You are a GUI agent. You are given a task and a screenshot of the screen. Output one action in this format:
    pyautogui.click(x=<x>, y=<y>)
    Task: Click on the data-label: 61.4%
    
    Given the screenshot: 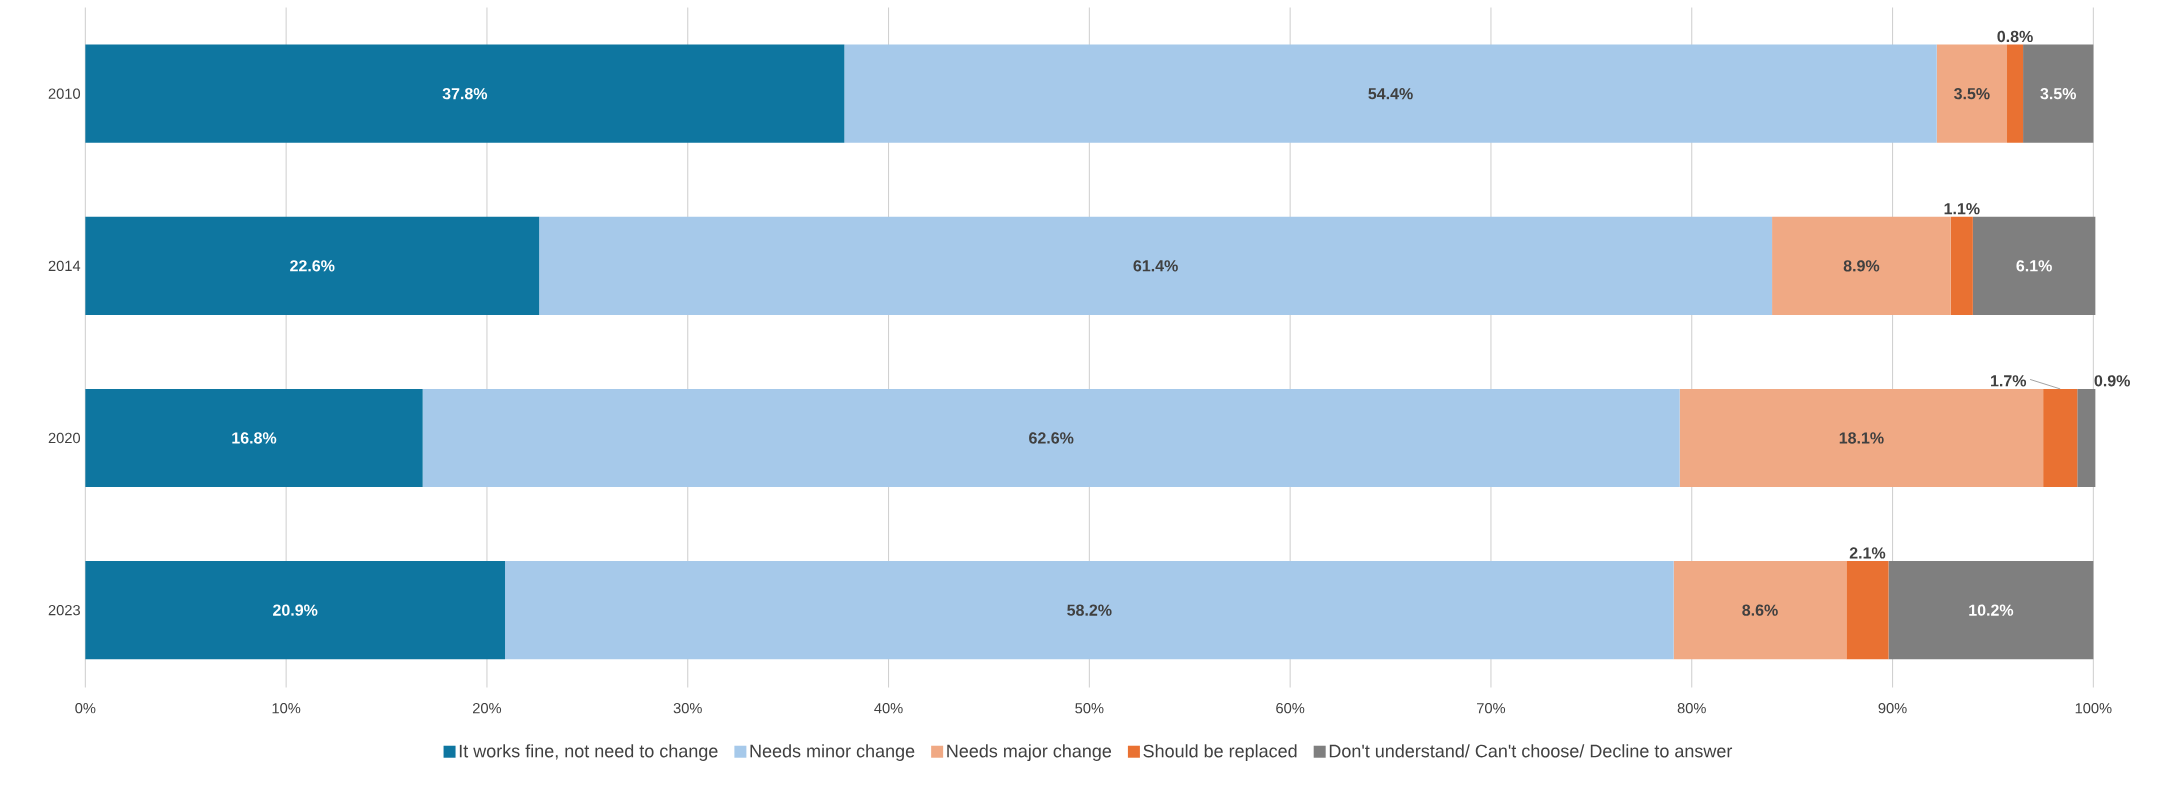 What is the action you would take?
    pyautogui.click(x=1155, y=266)
    